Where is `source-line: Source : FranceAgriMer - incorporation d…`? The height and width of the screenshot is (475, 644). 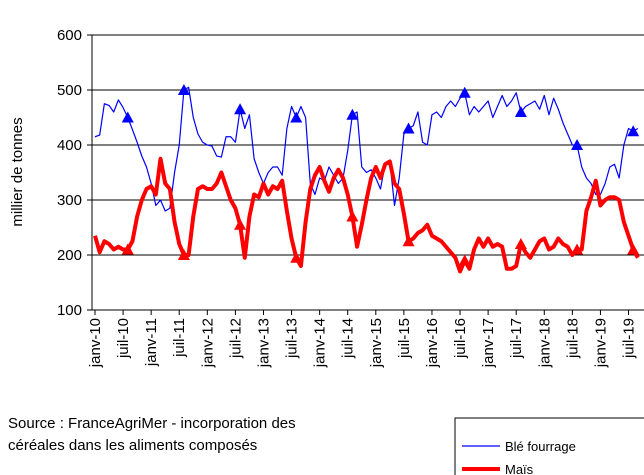 source-line: Source : FranceAgriMer - incorporation d… is located at coordinates (152, 423).